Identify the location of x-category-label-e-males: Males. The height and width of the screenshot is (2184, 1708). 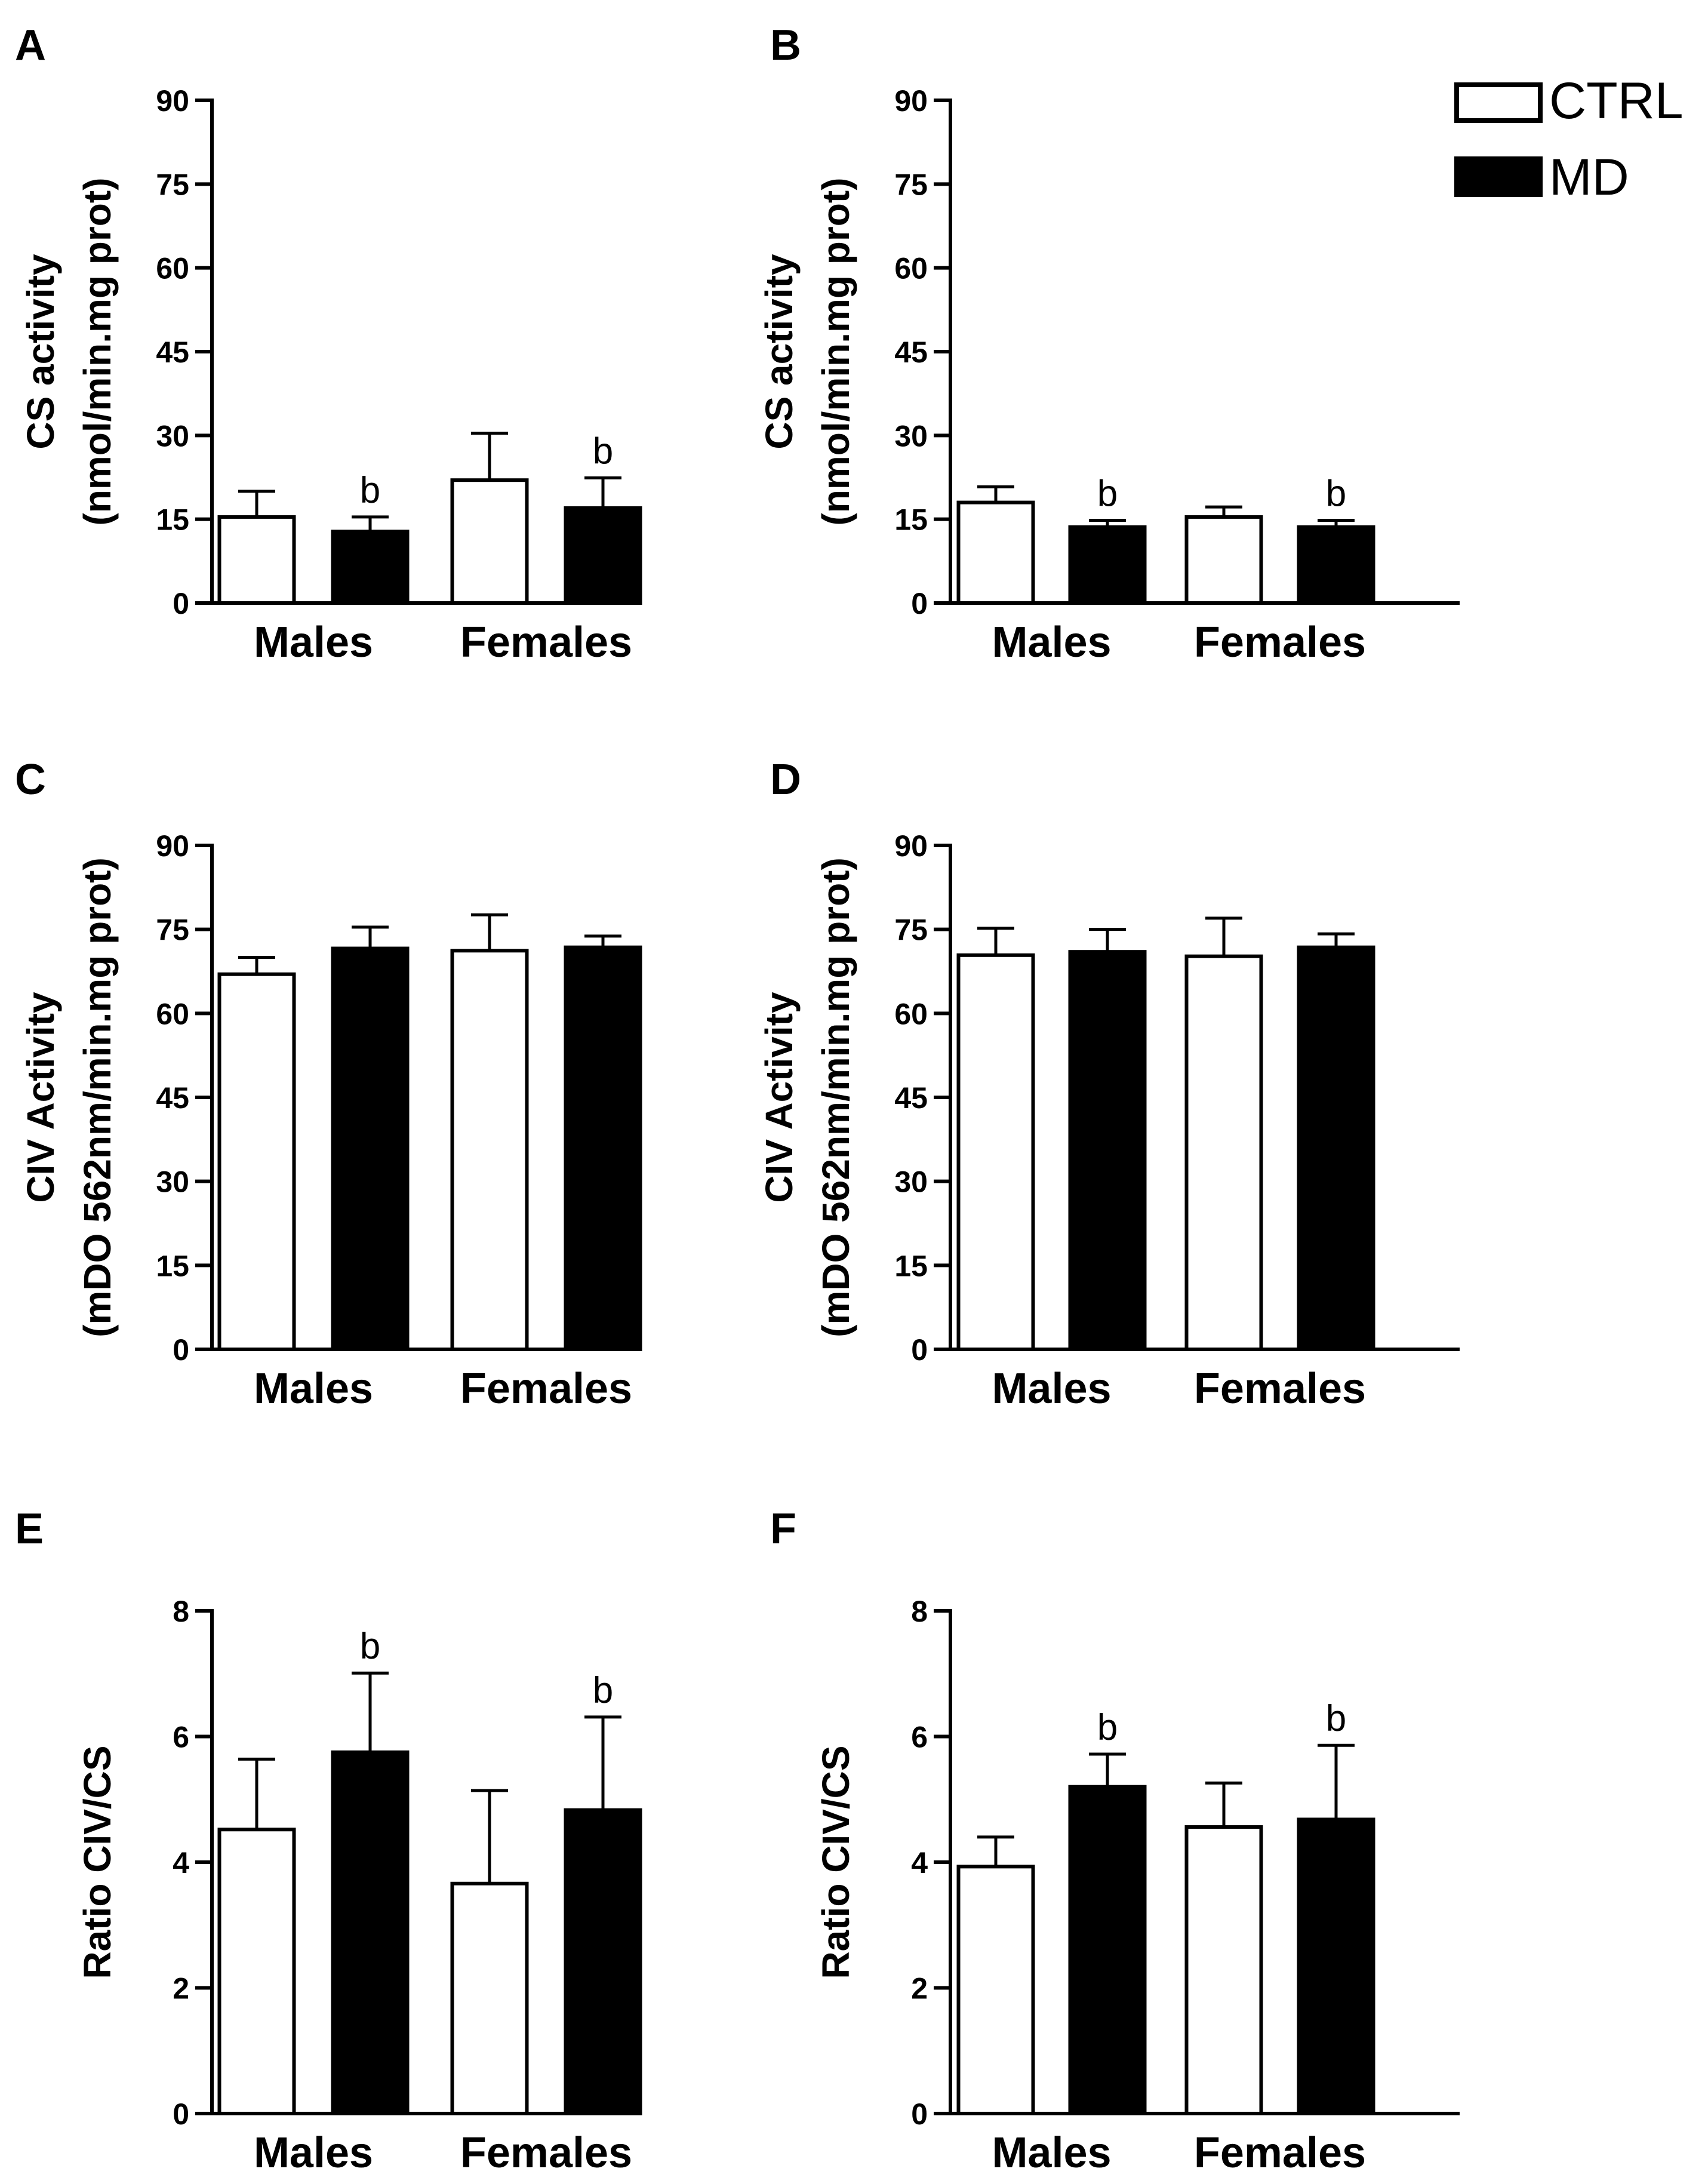
(313, 2153).